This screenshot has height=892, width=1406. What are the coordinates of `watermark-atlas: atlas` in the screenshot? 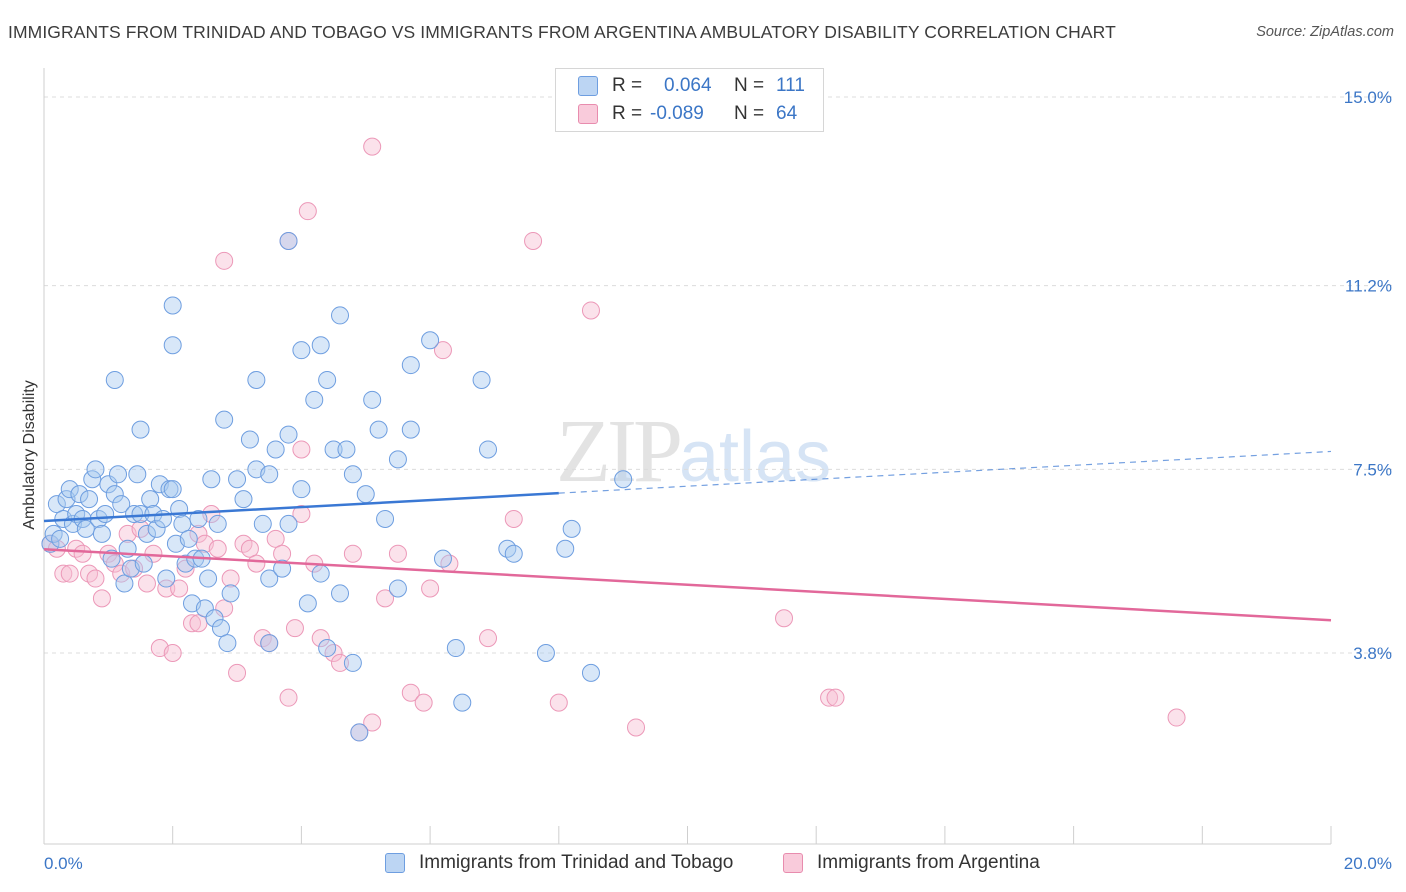 It's located at (755, 457).